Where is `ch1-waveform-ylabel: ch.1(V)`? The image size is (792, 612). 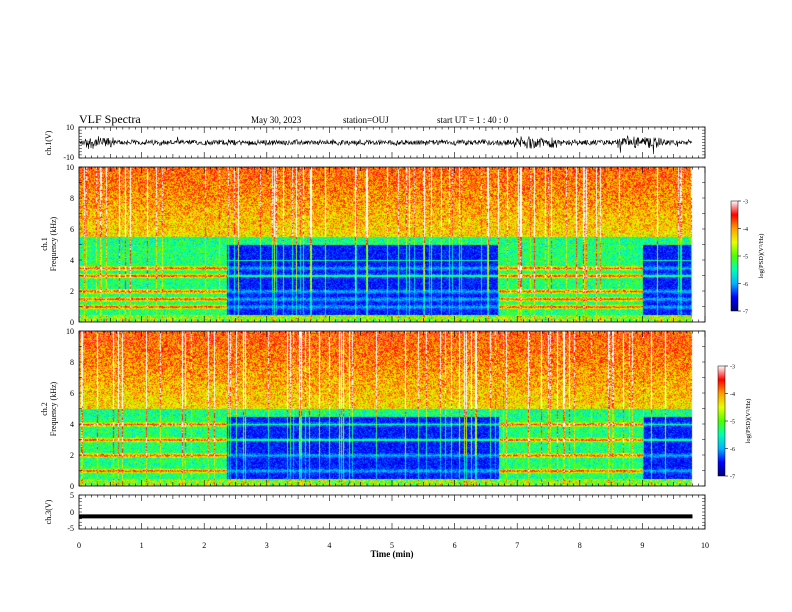 ch1-waveform-ylabel: ch.1(V) is located at coordinates (48, 142).